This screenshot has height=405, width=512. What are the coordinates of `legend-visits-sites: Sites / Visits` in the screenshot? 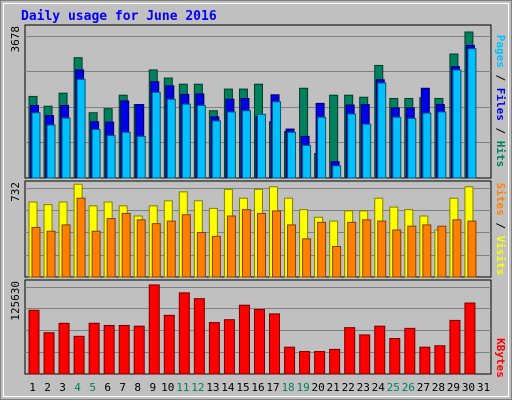 It's located at (500, 229).